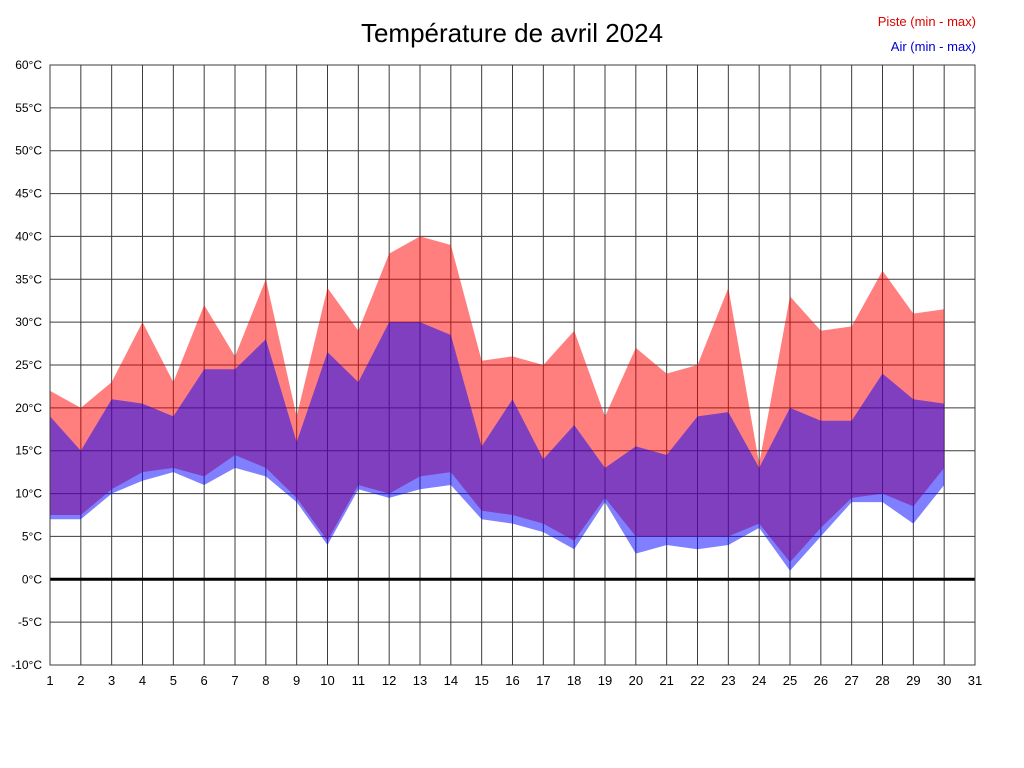 This screenshot has height=768, width=1024. Describe the element at coordinates (359, 680) in the screenshot. I see `x-axis-tick-label: 11` at that location.